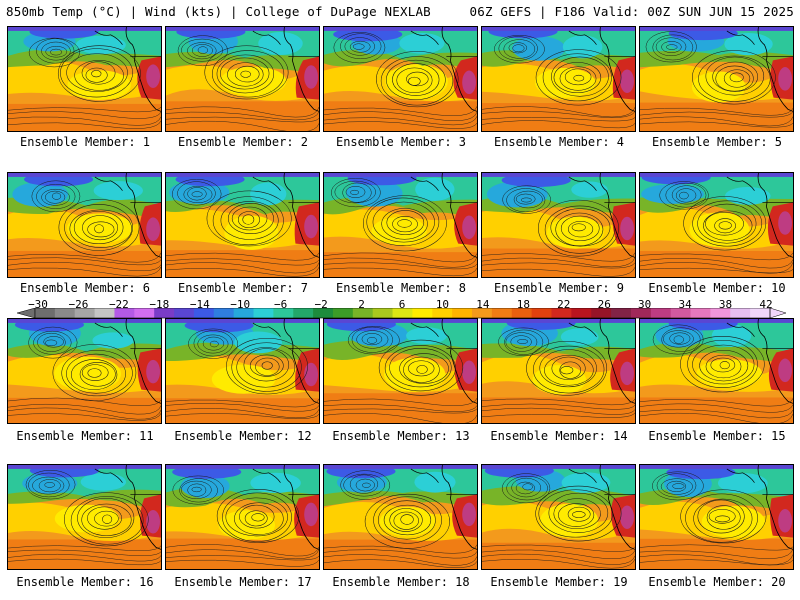  Describe the element at coordinates (85, 582) in the screenshot. I see `ensemble-member-label: Ensemble Member: 16` at that location.